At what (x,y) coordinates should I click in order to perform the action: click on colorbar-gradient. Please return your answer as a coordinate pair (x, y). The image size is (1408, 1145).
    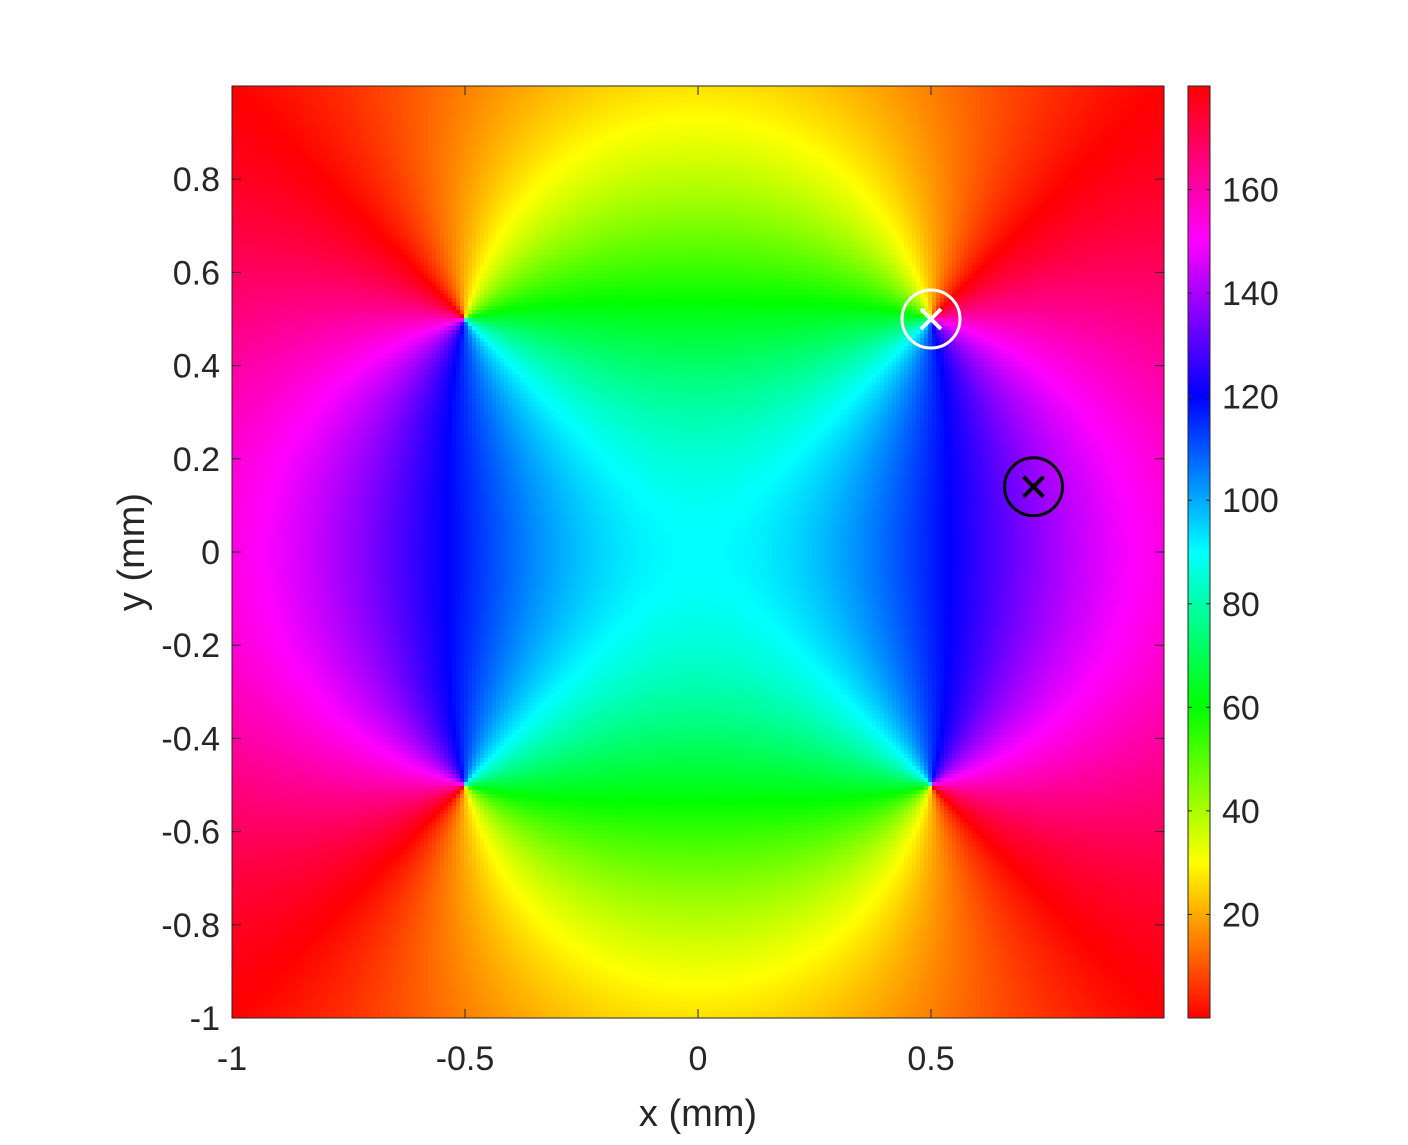
    Looking at the image, I should click on (1199, 552).